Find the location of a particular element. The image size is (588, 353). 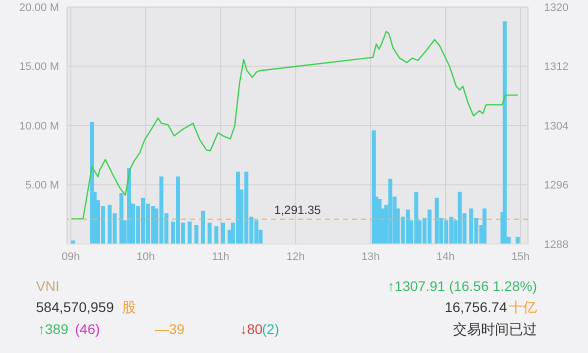

y-tick-label: 20.00 M is located at coordinates (39, 8).